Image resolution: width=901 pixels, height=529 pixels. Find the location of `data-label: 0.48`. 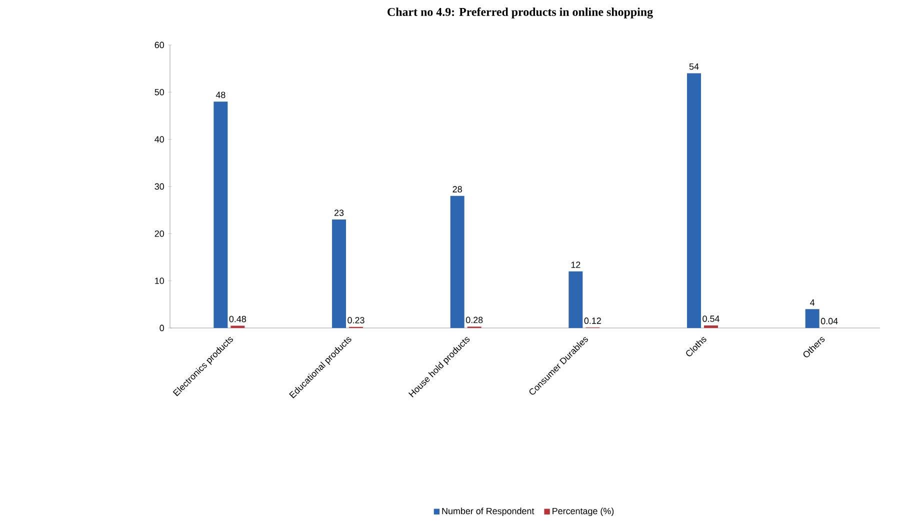

data-label: 0.48 is located at coordinates (237, 319).